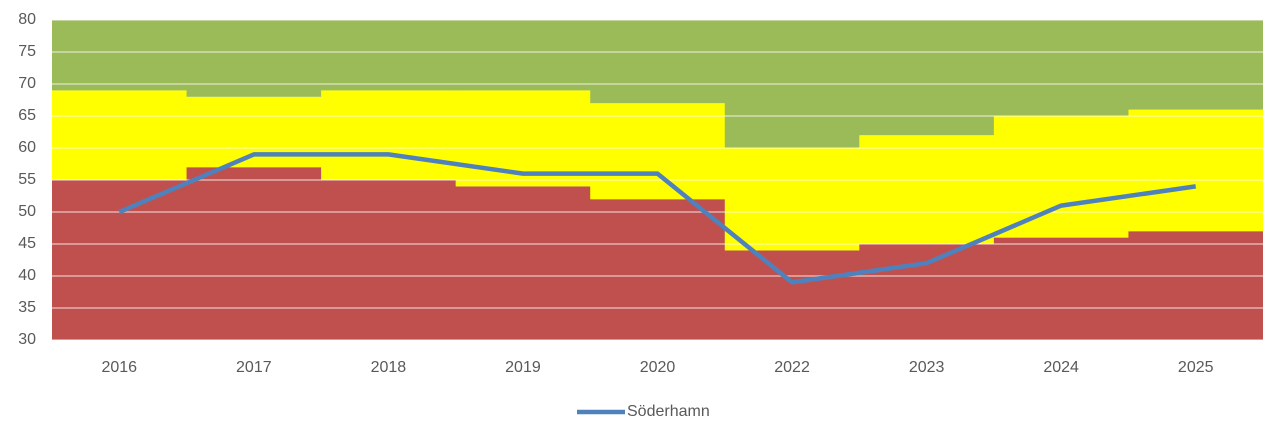 This screenshot has width=1263, height=423. I want to click on y-tick-label: 55, so click(27, 179).